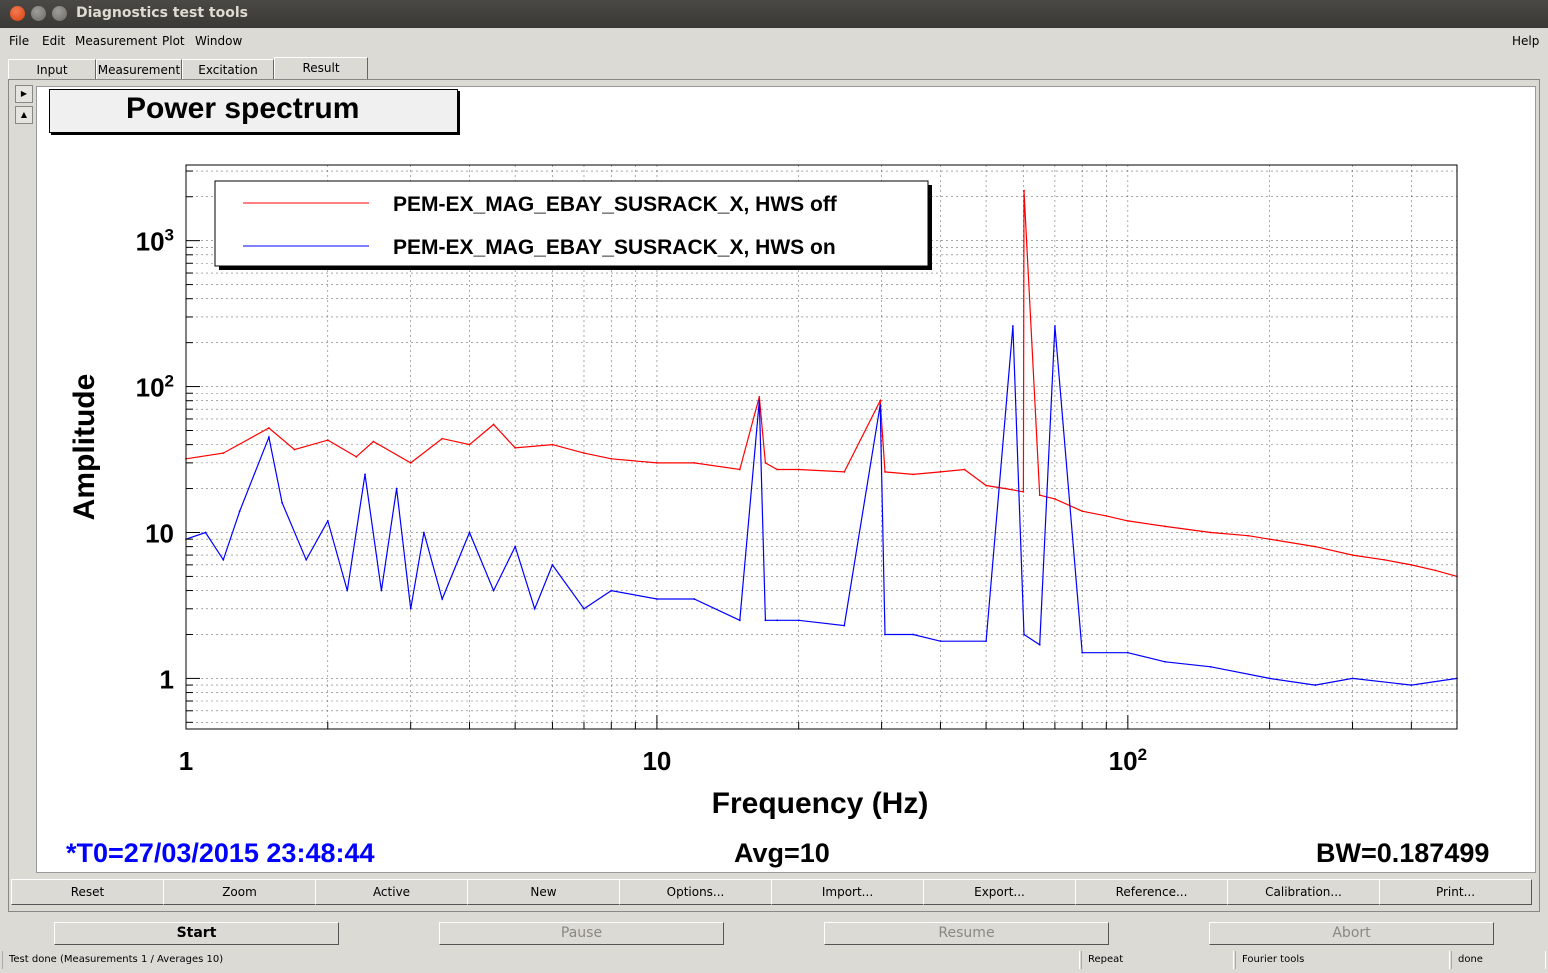 The width and height of the screenshot is (1548, 973). I want to click on tab-excitation: Excitation, so click(228, 69).